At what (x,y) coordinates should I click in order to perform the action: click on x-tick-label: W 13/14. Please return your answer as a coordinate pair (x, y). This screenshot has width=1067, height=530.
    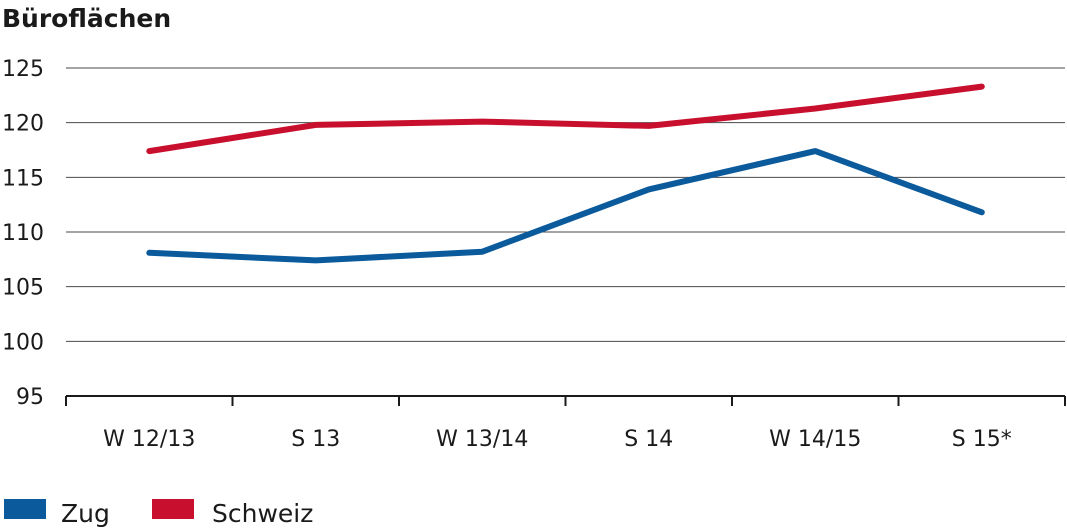
    Looking at the image, I should click on (482, 439).